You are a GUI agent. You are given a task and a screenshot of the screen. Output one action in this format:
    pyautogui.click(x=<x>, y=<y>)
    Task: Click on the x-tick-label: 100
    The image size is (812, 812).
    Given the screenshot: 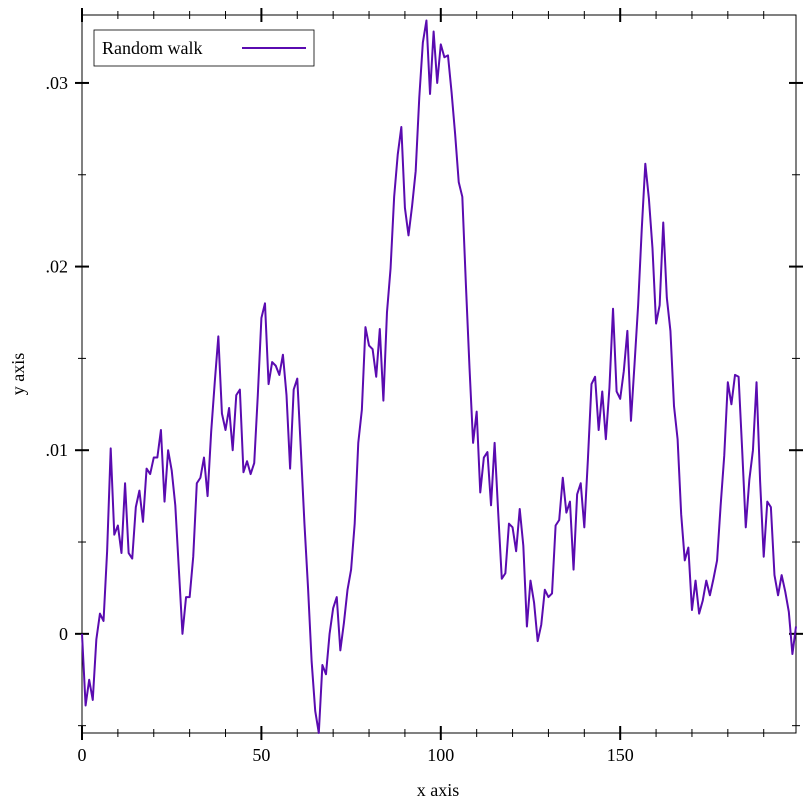 What is the action you would take?
    pyautogui.click(x=440, y=755)
    